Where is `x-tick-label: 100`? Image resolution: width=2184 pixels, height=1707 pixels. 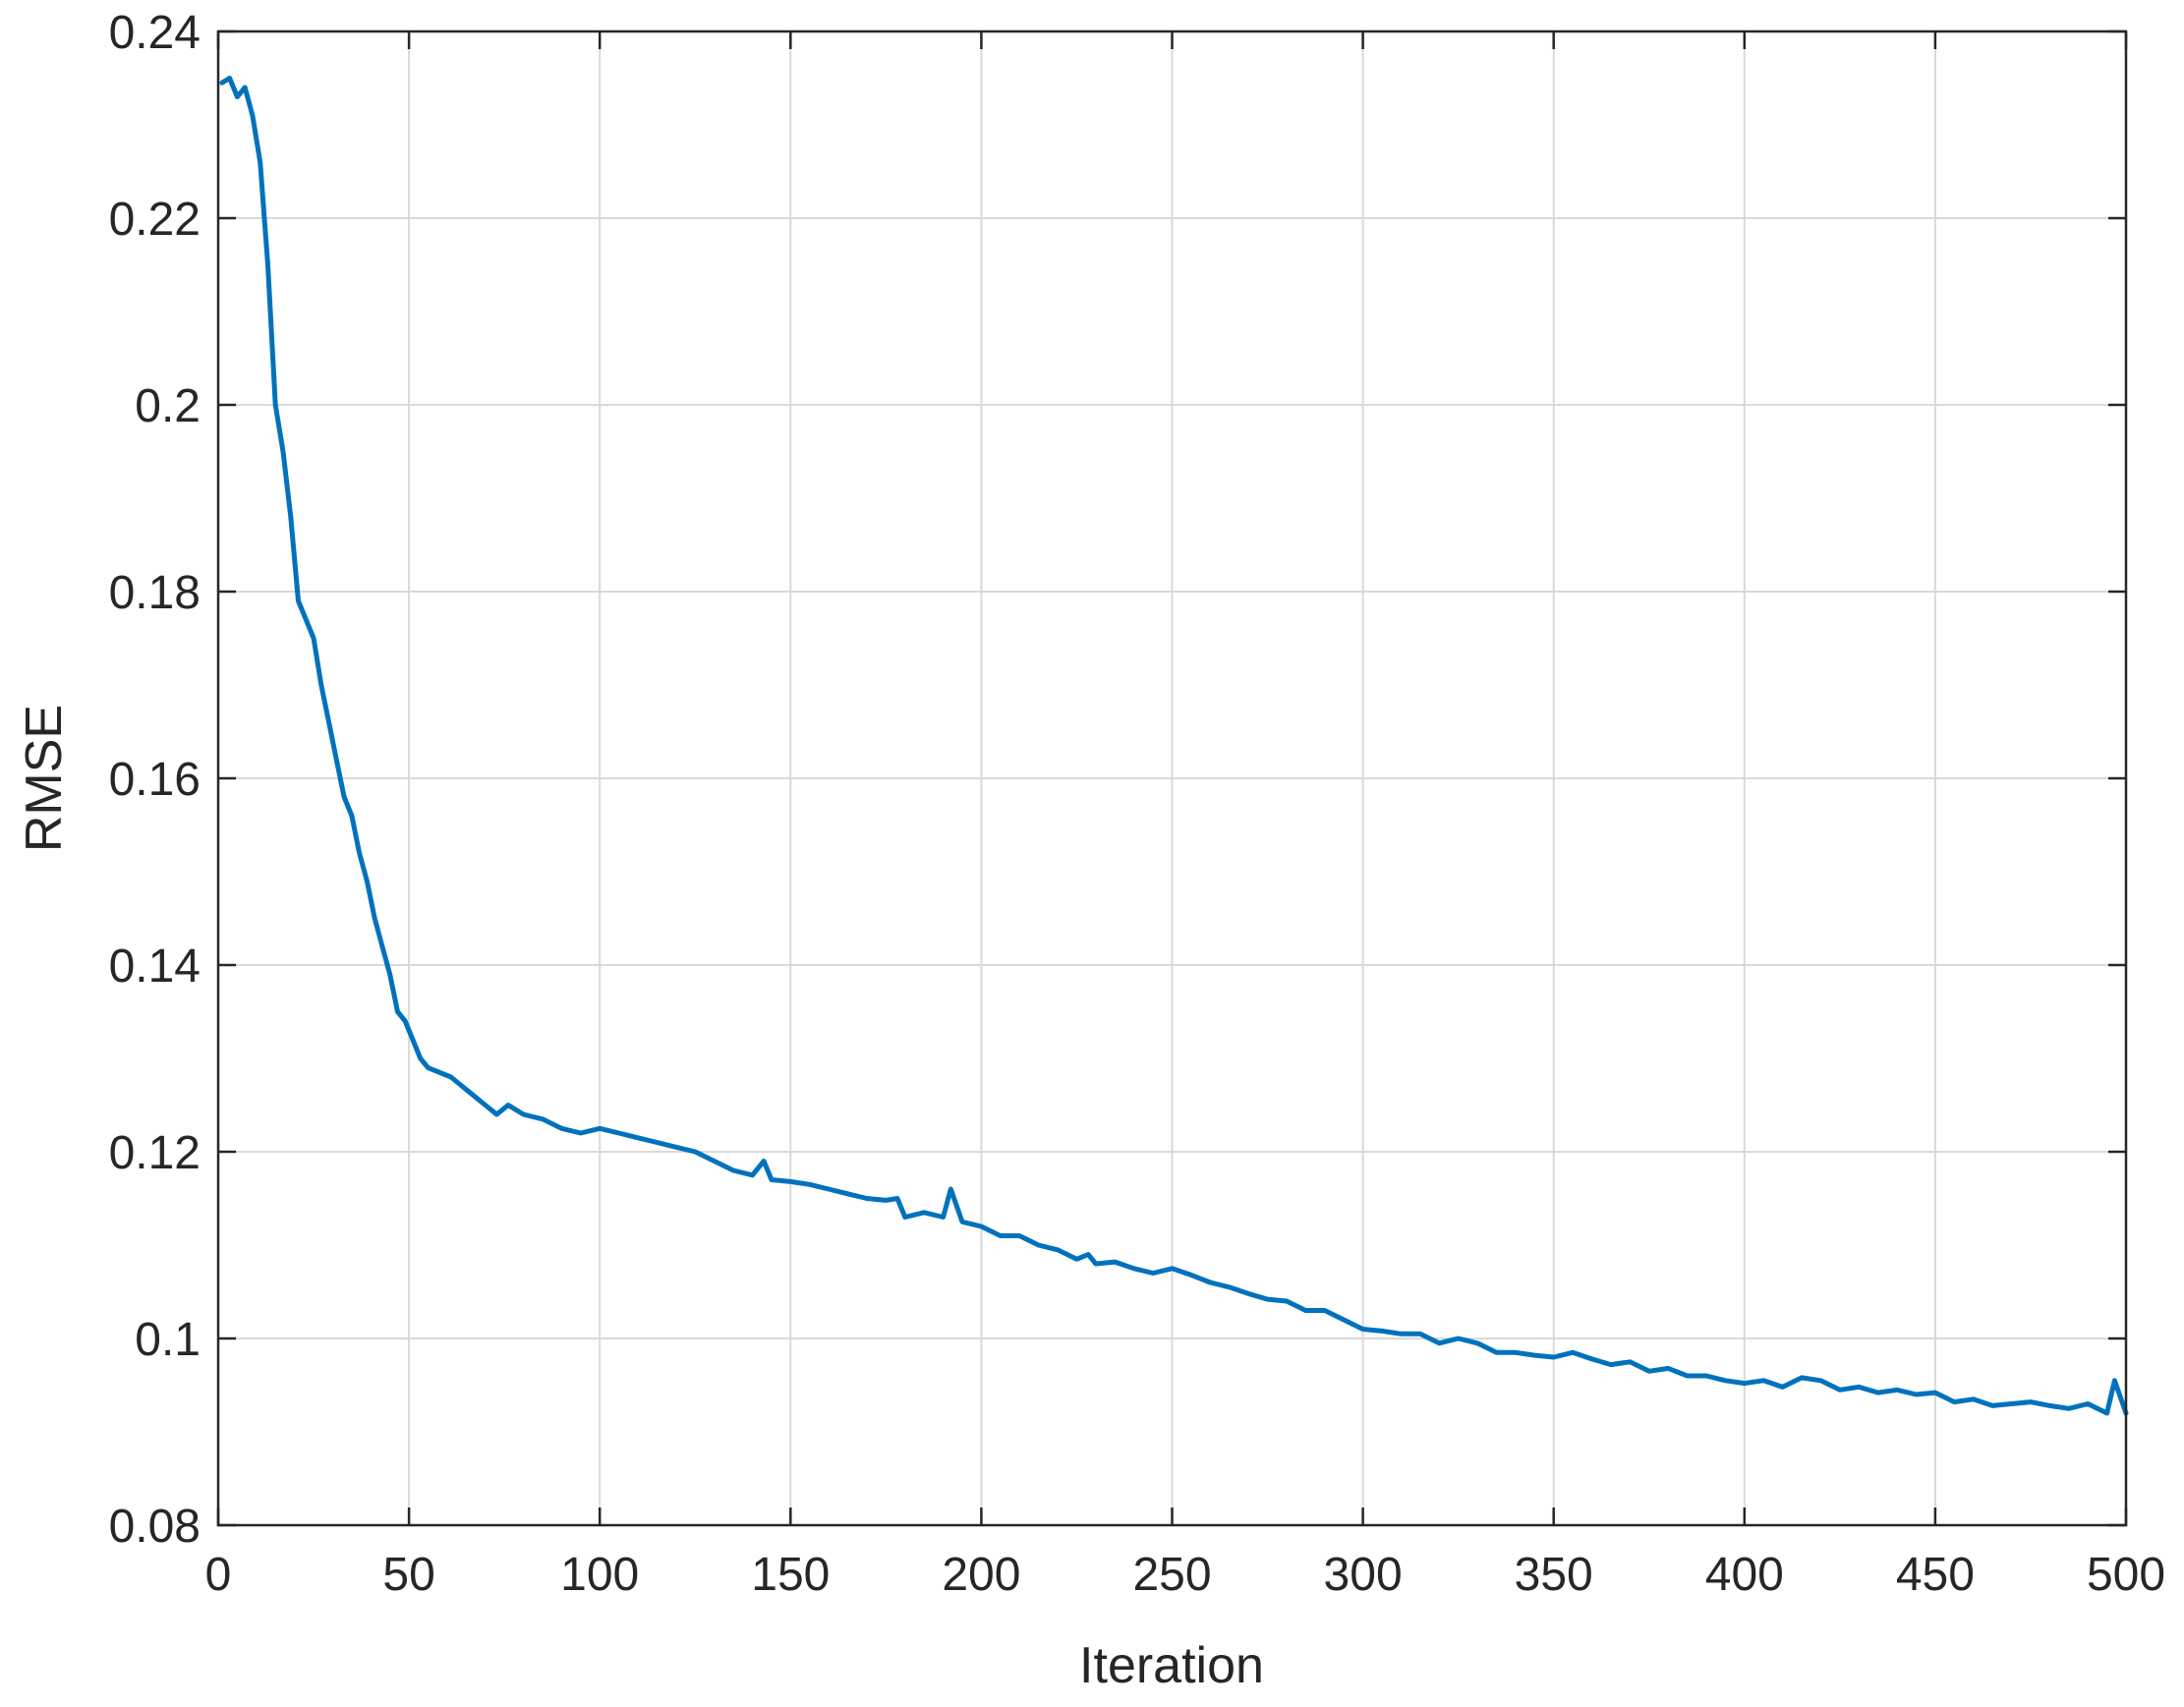 x-tick-label: 100 is located at coordinates (599, 1575).